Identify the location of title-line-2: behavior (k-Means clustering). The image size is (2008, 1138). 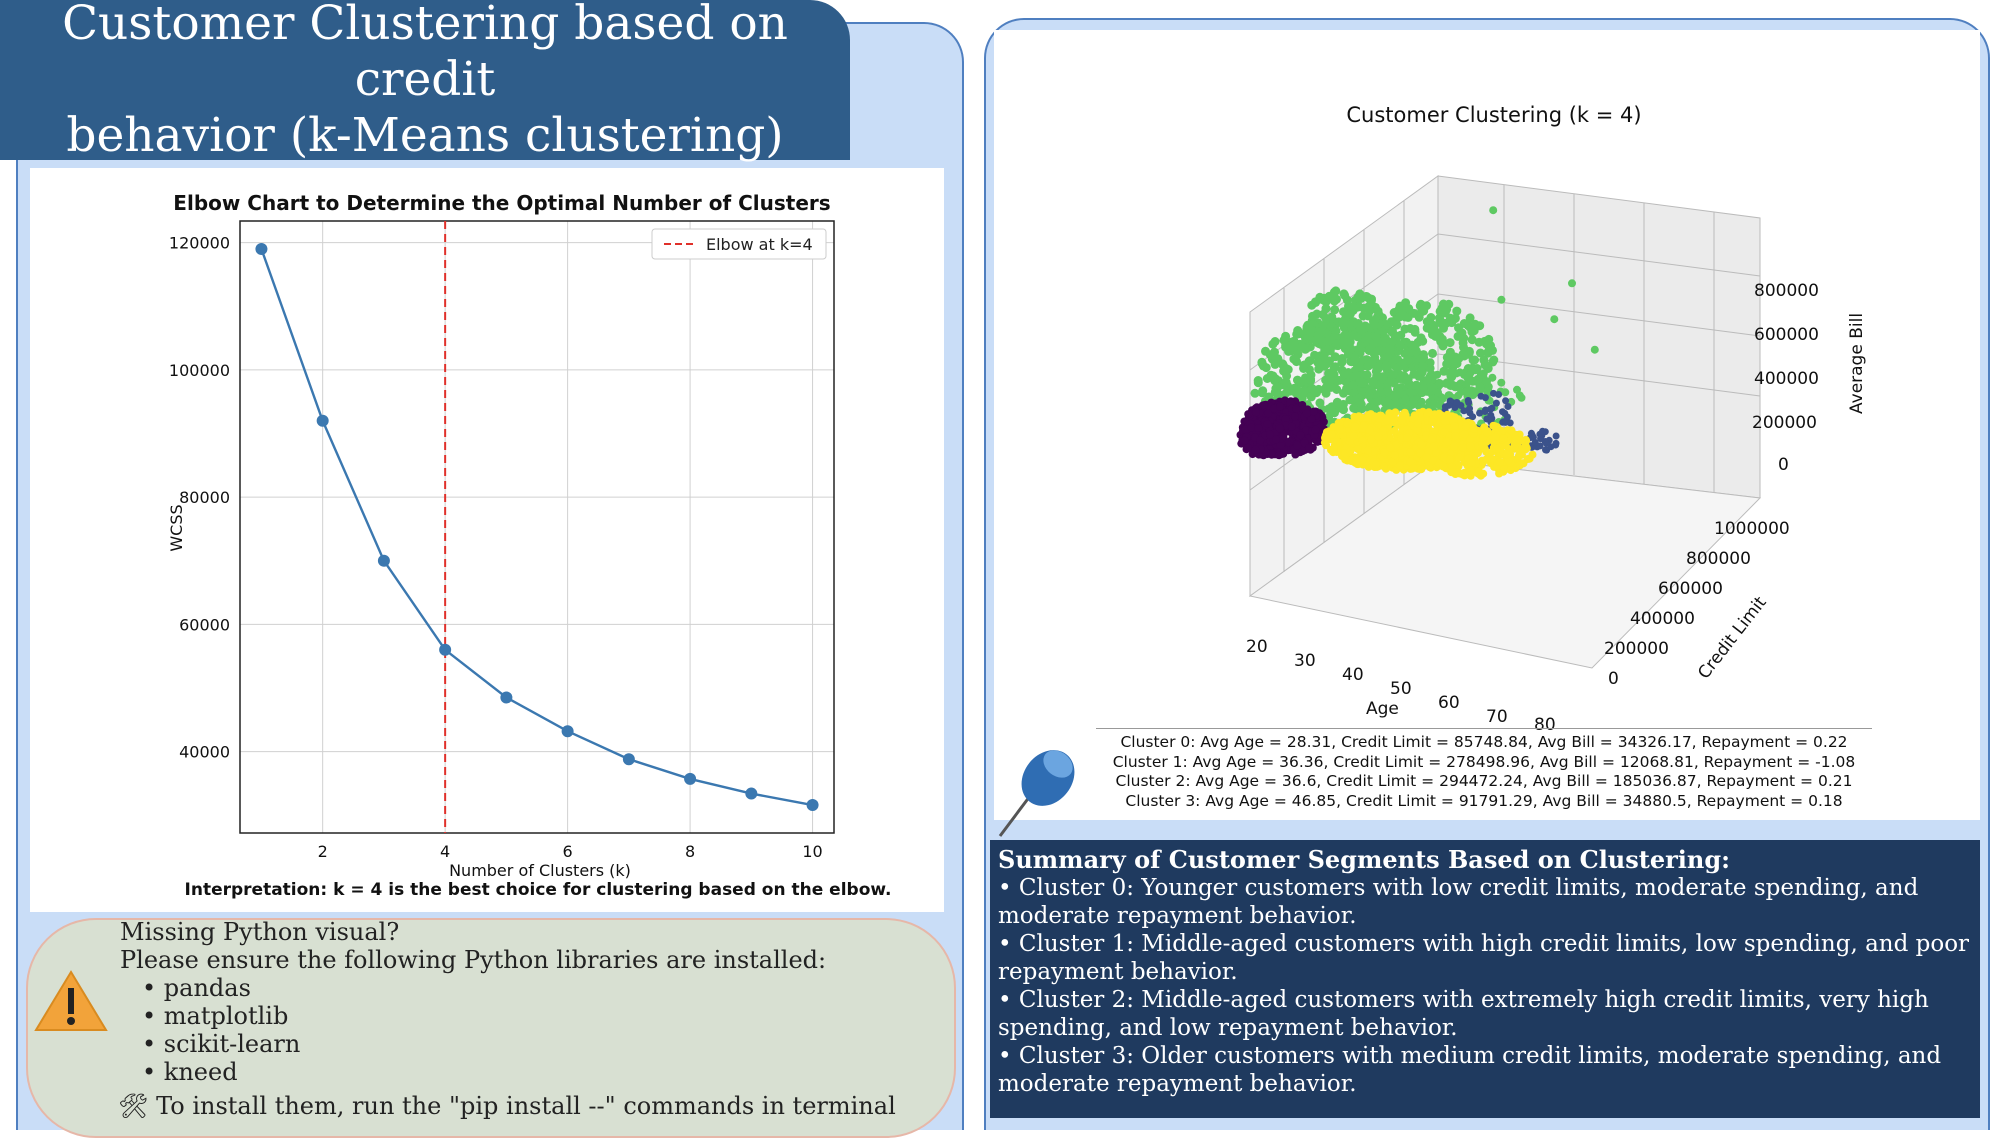
(425, 135).